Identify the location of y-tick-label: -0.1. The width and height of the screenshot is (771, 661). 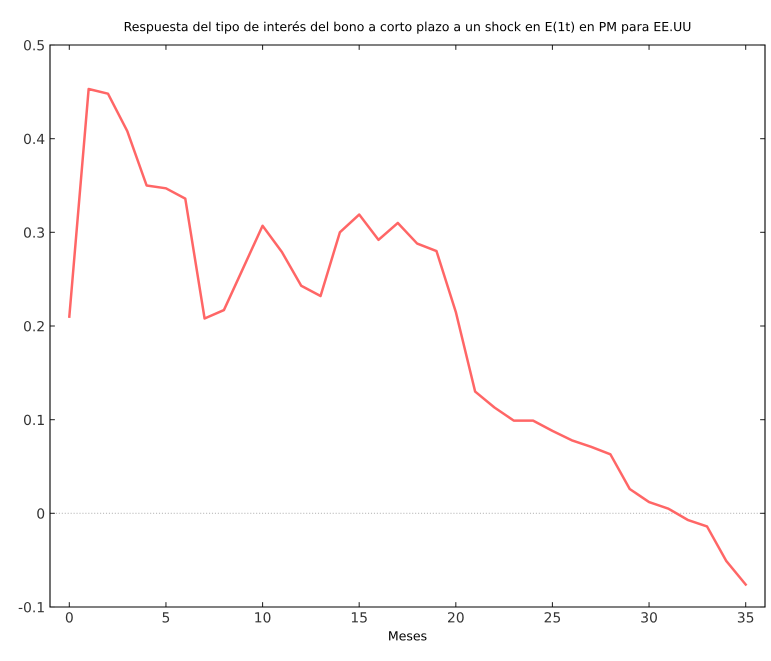
(31, 607).